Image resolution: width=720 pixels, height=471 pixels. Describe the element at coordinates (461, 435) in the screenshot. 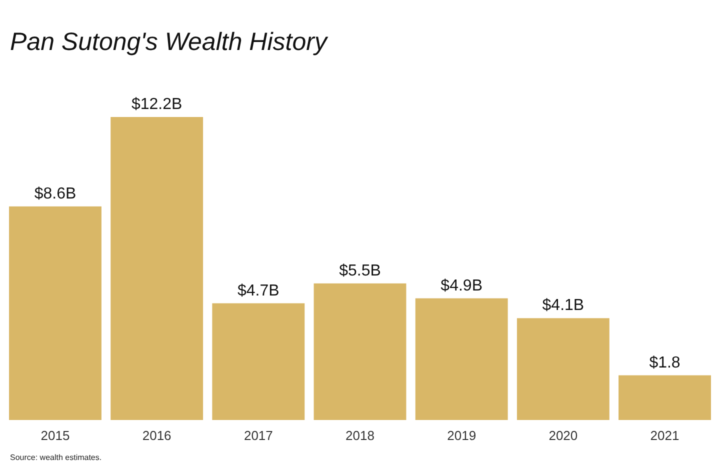

I see `x-tick-label: 2019` at that location.